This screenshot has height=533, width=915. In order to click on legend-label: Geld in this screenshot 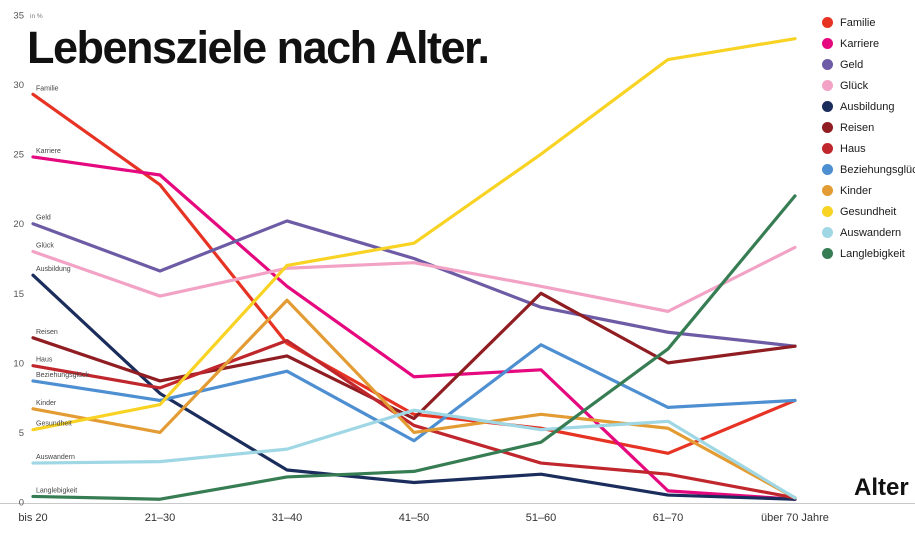, I will do `click(852, 64)`.